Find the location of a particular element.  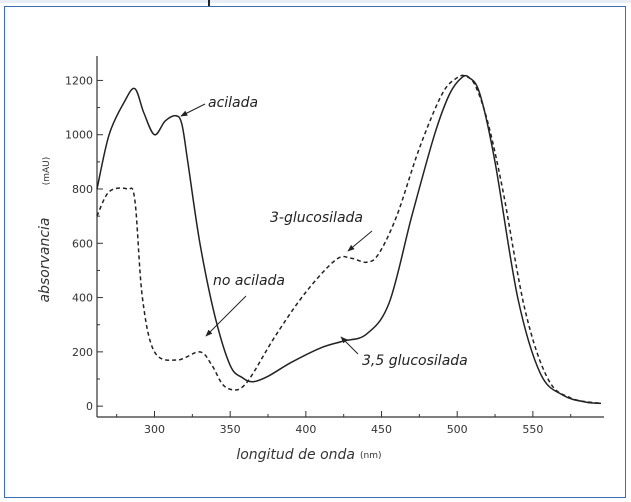

x-tick-label: 400 is located at coordinates (305, 429).